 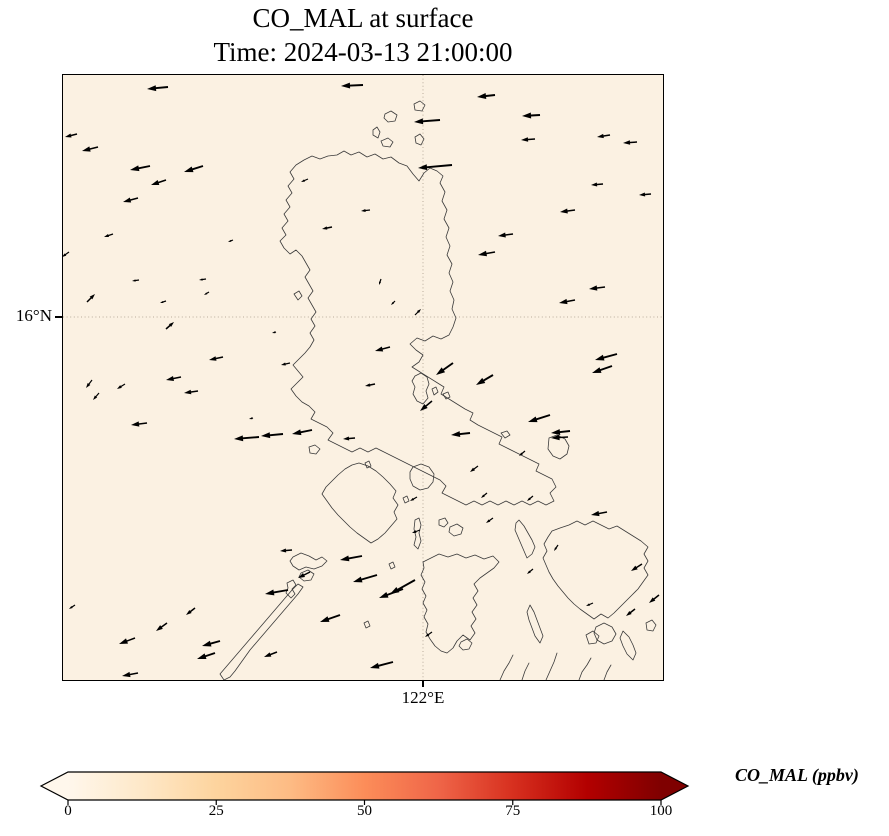 What do you see at coordinates (364, 811) in the screenshot?
I see `colorbar-tick-label: 50` at bounding box center [364, 811].